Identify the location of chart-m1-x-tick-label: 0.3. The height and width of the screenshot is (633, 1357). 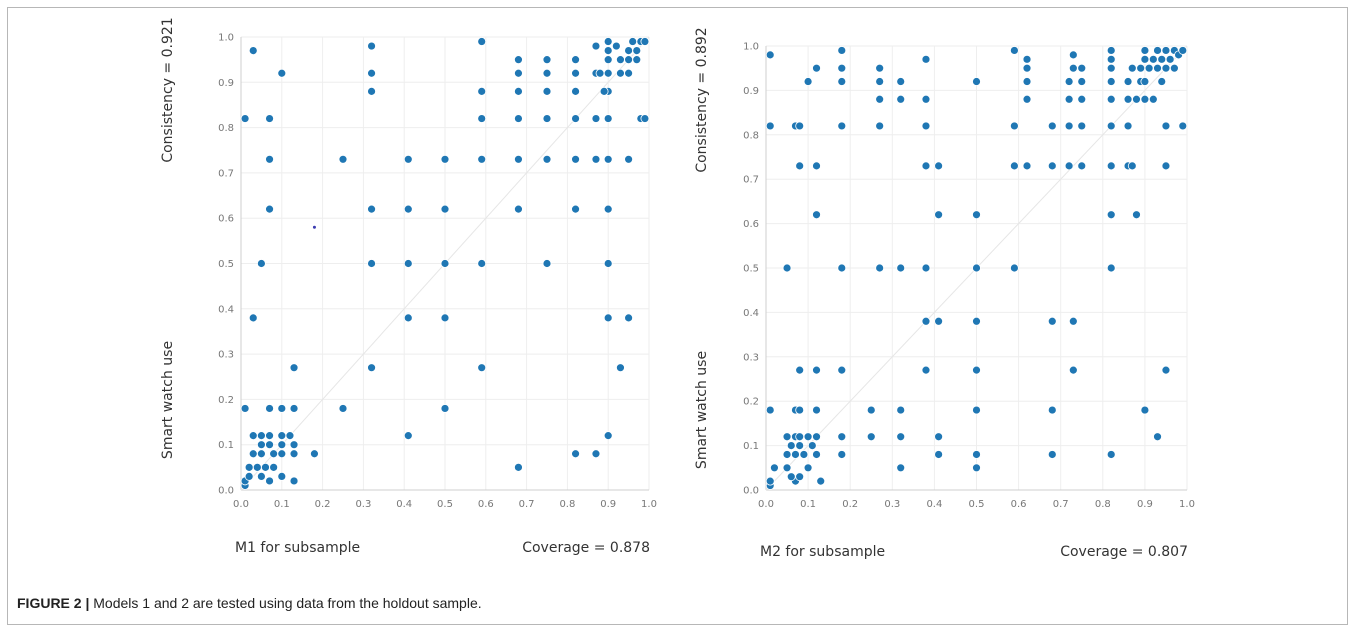
(363, 504).